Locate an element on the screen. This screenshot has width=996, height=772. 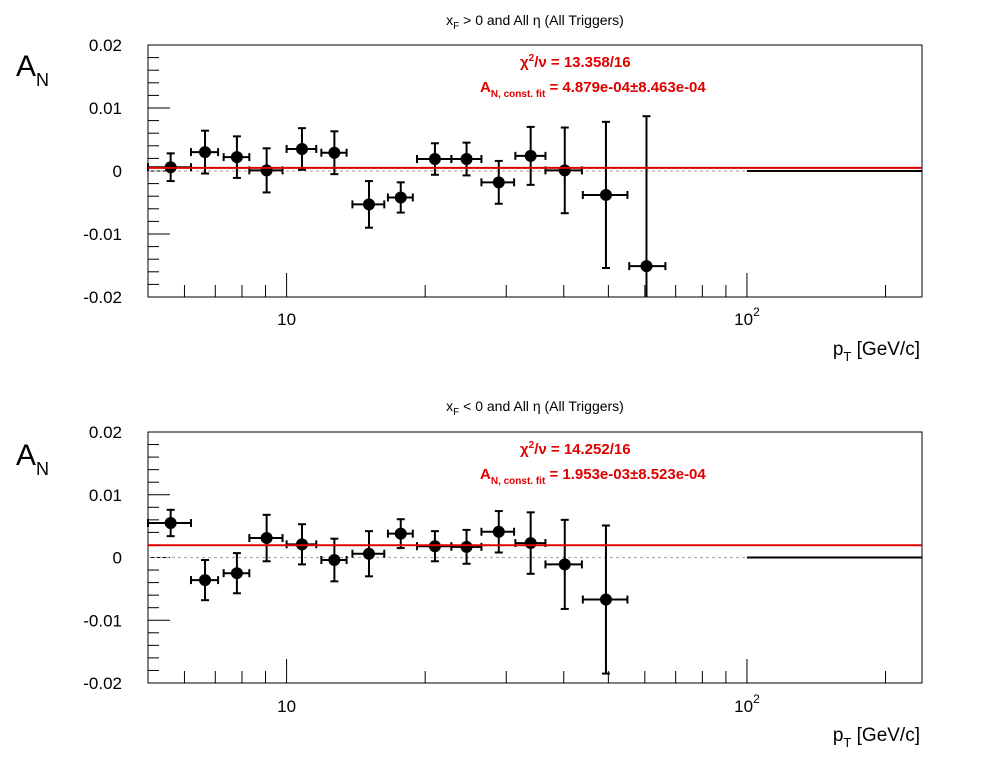
chart-title: xF < 0 and All η (All Triggers) is located at coordinates (535, 408).